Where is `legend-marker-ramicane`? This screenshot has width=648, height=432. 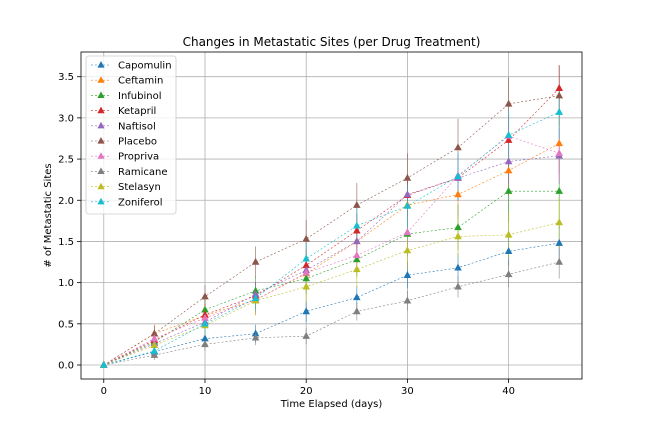
legend-marker-ramicane is located at coordinates (101, 170).